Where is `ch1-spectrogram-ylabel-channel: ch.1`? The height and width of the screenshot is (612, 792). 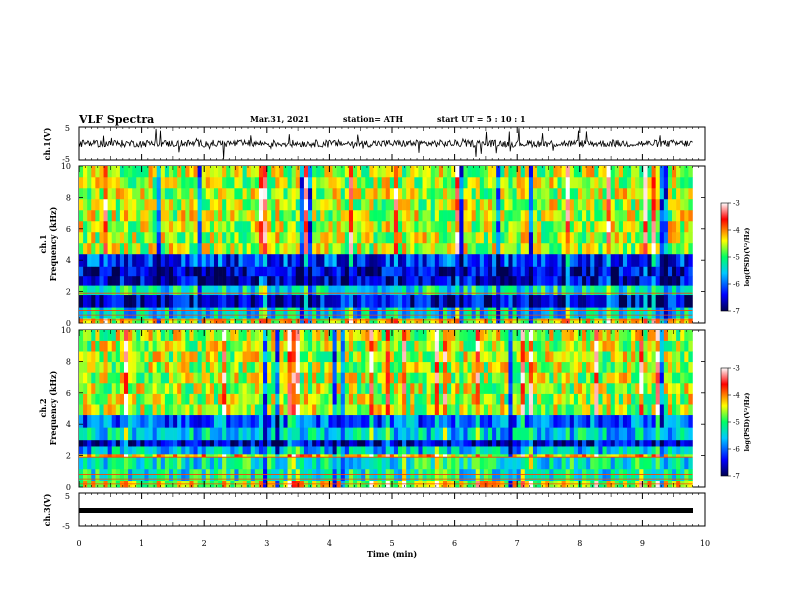
ch1-spectrogram-ylabel-channel: ch.1 is located at coordinates (43, 243).